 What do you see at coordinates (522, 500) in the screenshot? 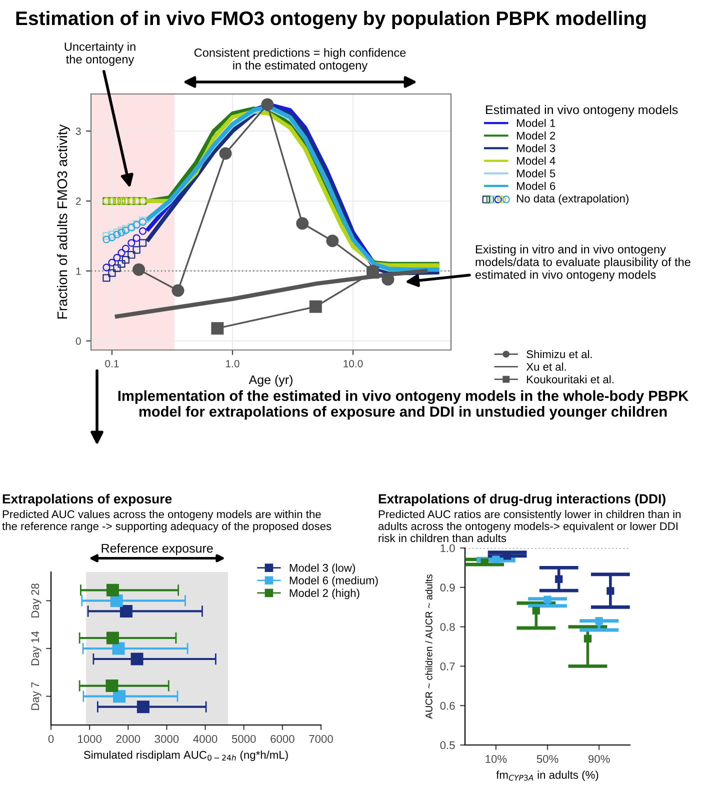
I see `chart-title: Extrapolations of drug-drug interactions (DDI)` at bounding box center [522, 500].